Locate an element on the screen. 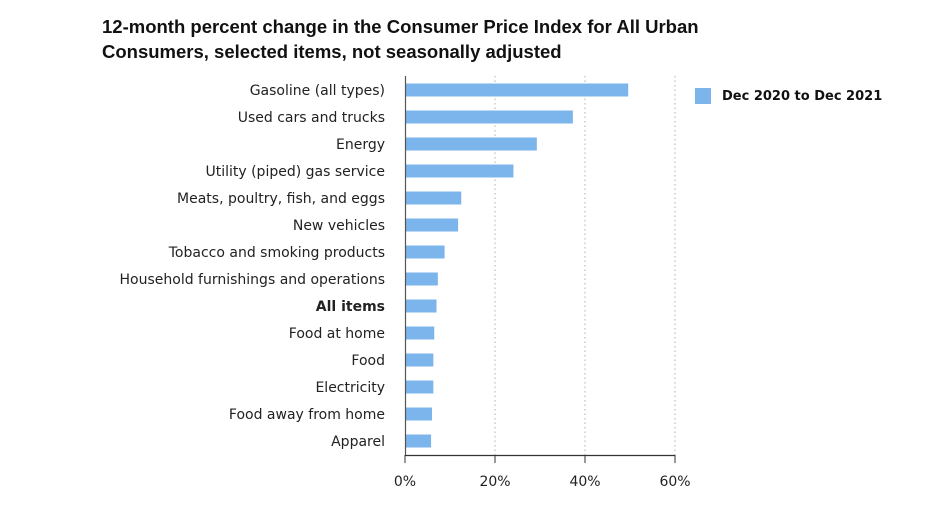  x-tick-label: 0% is located at coordinates (405, 482).